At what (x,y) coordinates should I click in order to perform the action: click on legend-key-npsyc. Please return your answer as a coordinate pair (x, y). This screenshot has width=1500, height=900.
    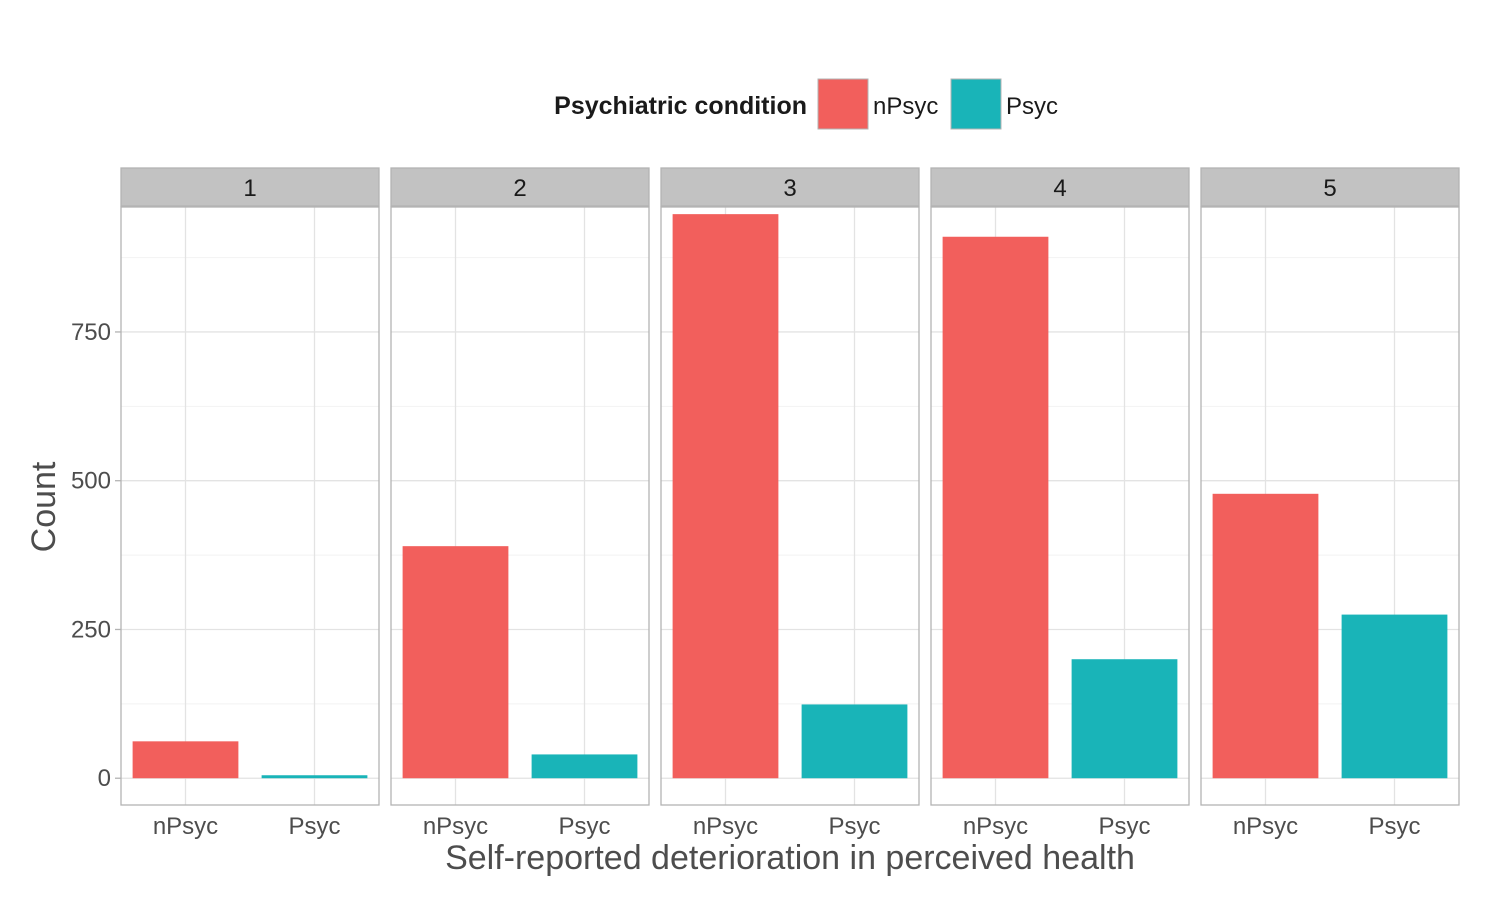
    Looking at the image, I should click on (843, 104).